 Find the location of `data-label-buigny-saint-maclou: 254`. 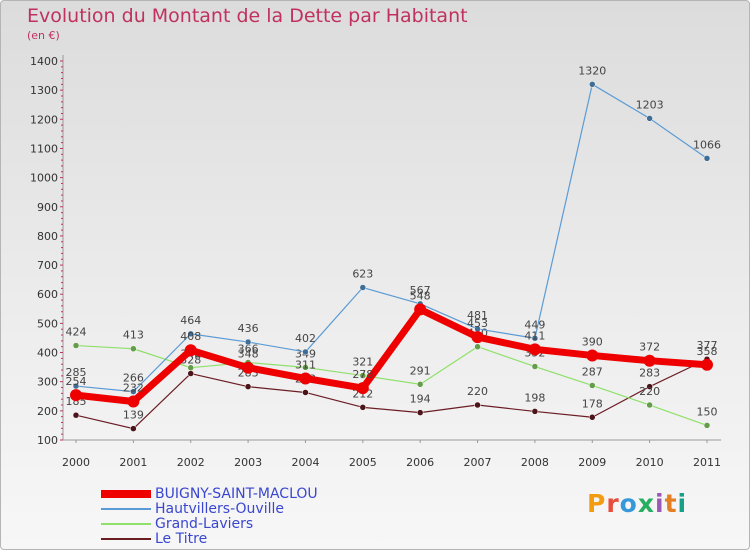

data-label-buigny-saint-maclou: 254 is located at coordinates (76, 381).